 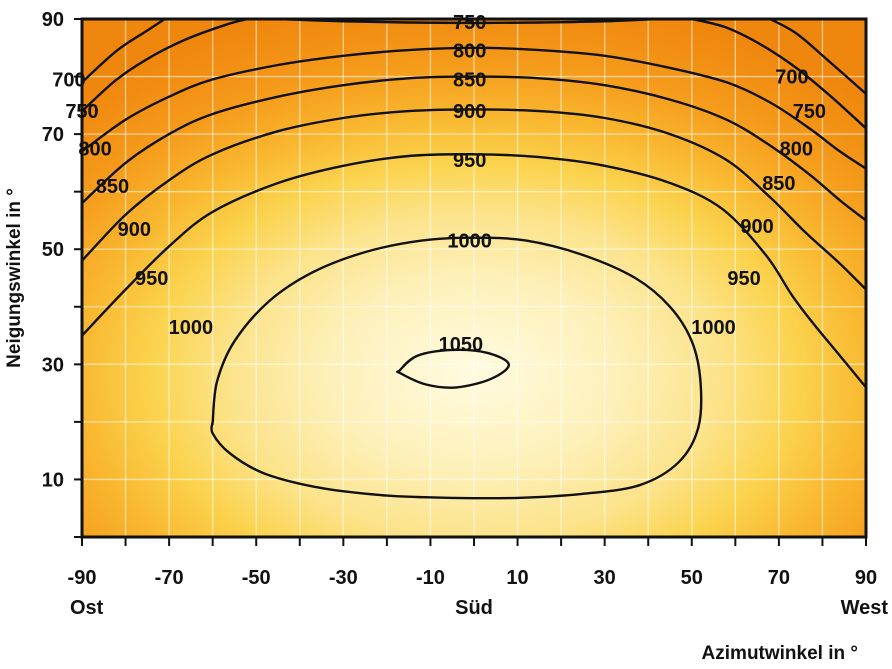 I want to click on x-tick-label: 90, so click(x=866, y=578).